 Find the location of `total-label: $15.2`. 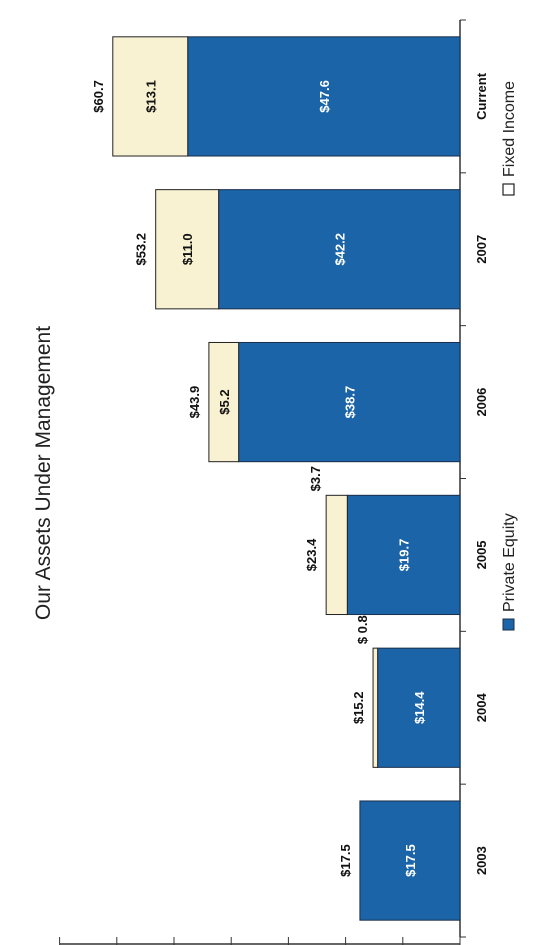

total-label: $15.2 is located at coordinates (358, 707).